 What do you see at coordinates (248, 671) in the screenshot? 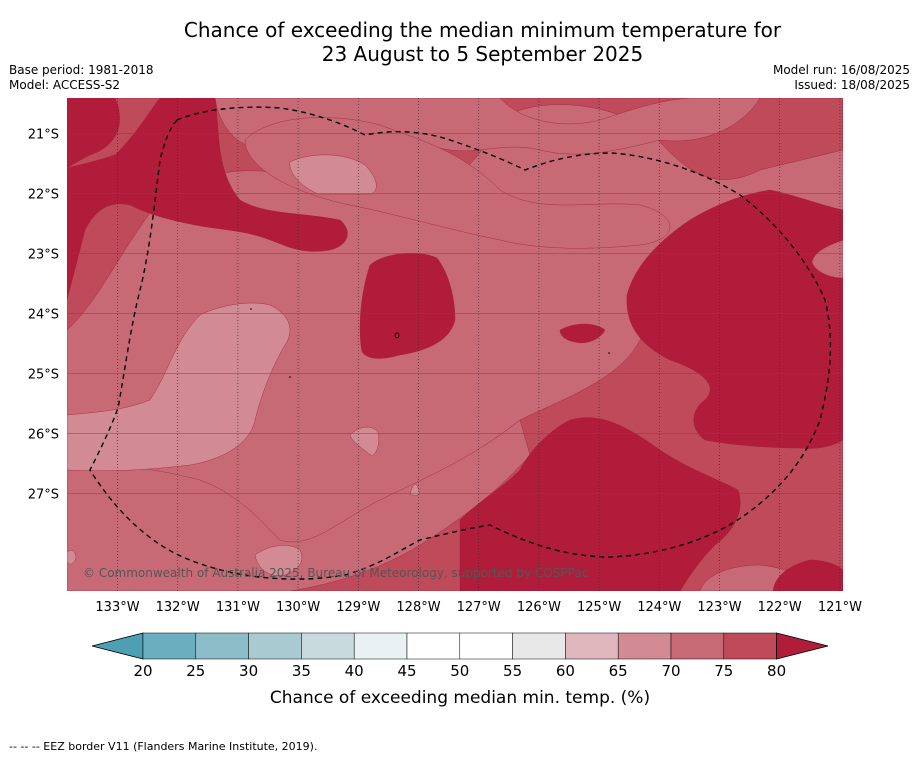
I see `colorbar-tick-label: 30` at bounding box center [248, 671].